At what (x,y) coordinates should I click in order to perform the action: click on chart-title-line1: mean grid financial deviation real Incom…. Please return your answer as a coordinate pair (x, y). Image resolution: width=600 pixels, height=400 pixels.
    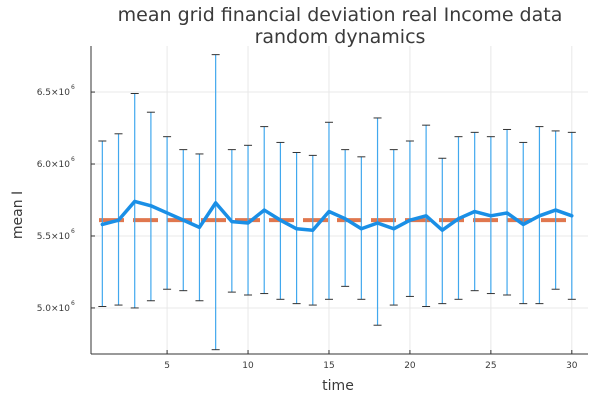
    Looking at the image, I should click on (340, 15).